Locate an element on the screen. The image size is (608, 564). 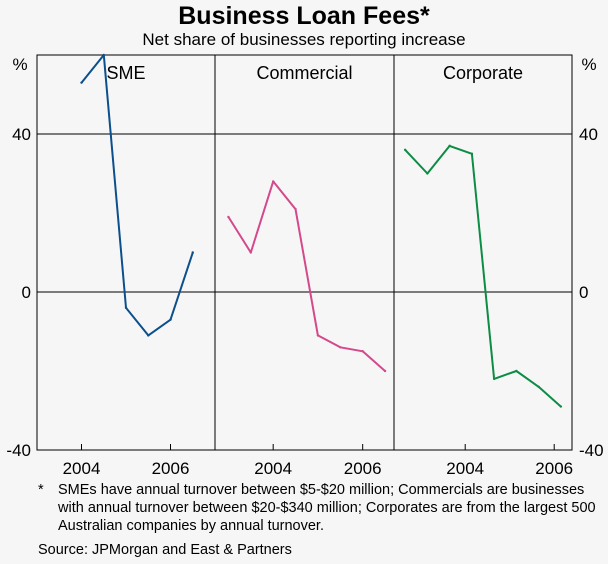
y-axis-left: % -40 0 40 is located at coordinates (18, 257).